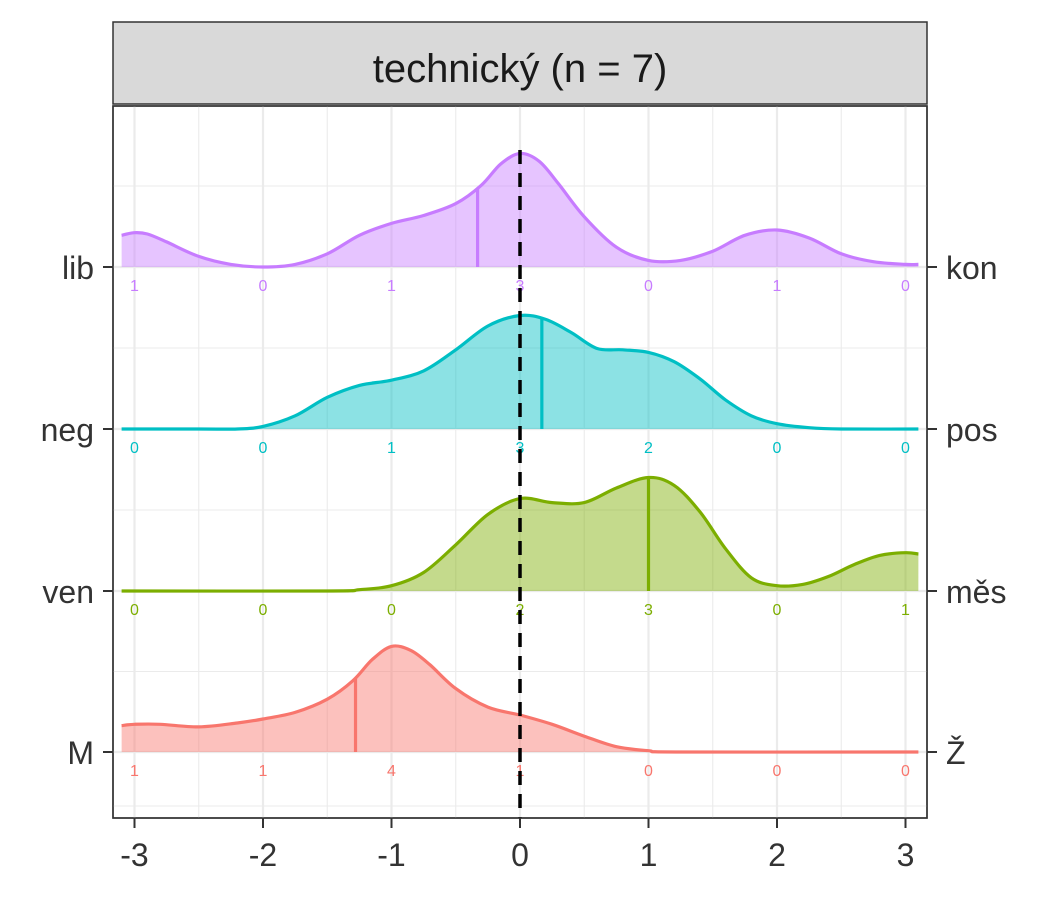 This screenshot has width=1050, height=900. Describe the element at coordinates (391, 855) in the screenshot. I see `x-tick-label: -1` at that location.